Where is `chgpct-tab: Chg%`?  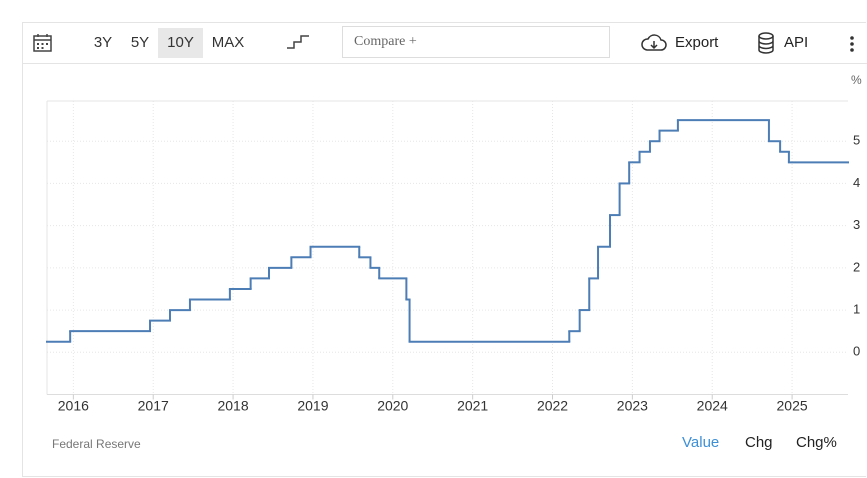
chgpct-tab: Chg% is located at coordinates (816, 442).